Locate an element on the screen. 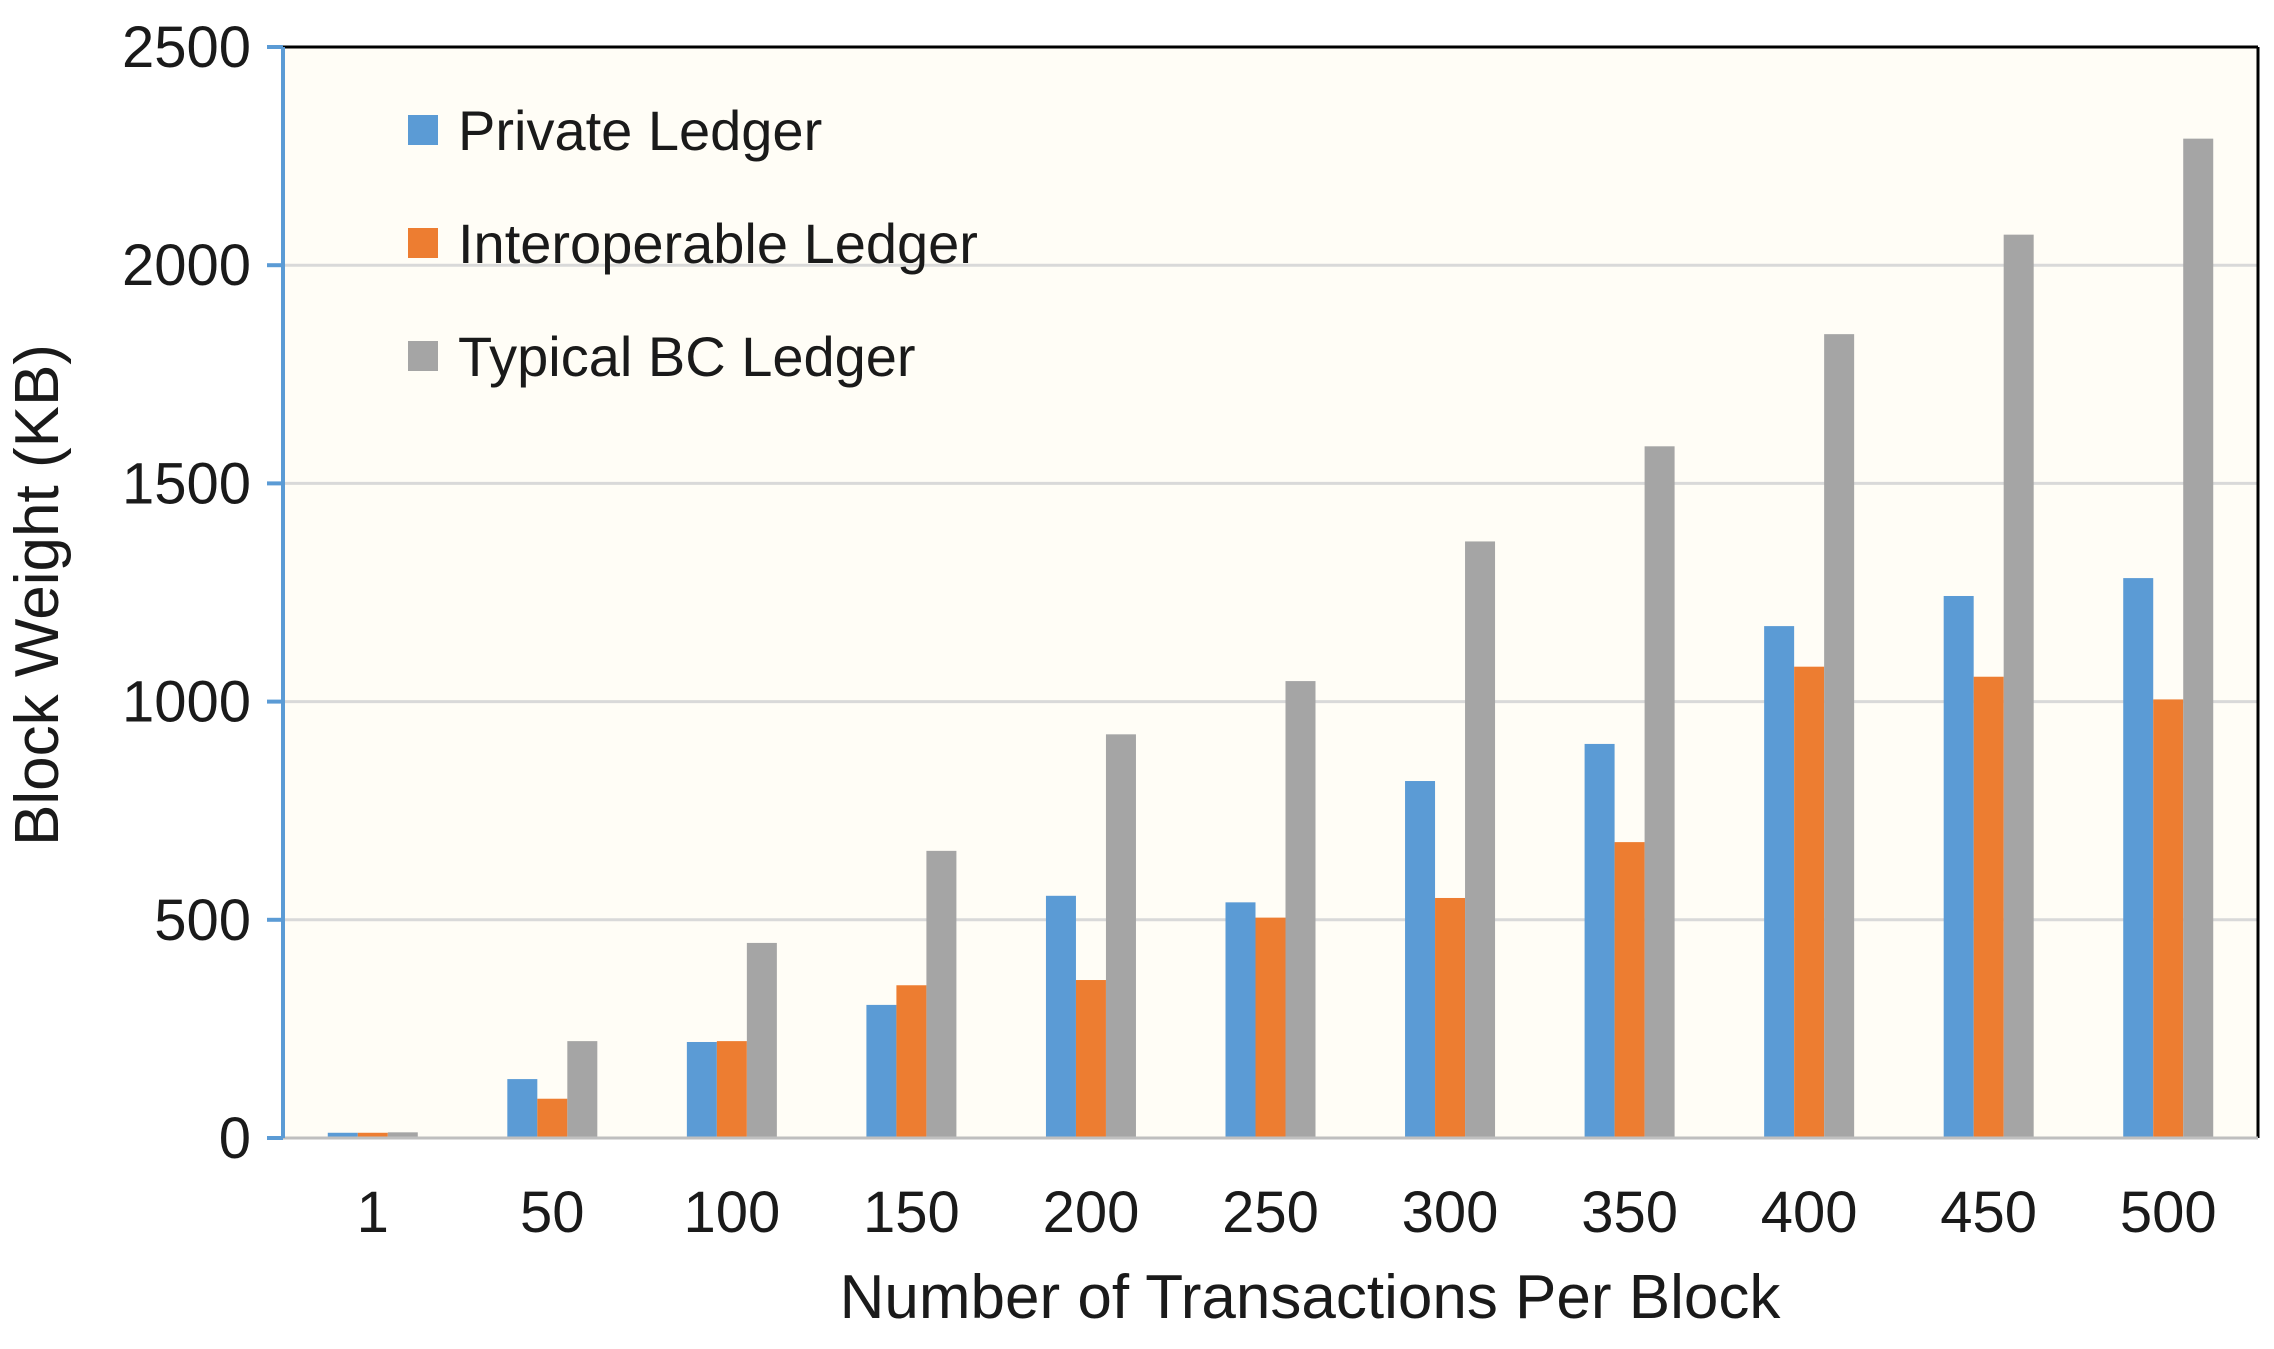 This screenshot has height=1349, width=2274. legend-label: Private Ledger is located at coordinates (640, 130).